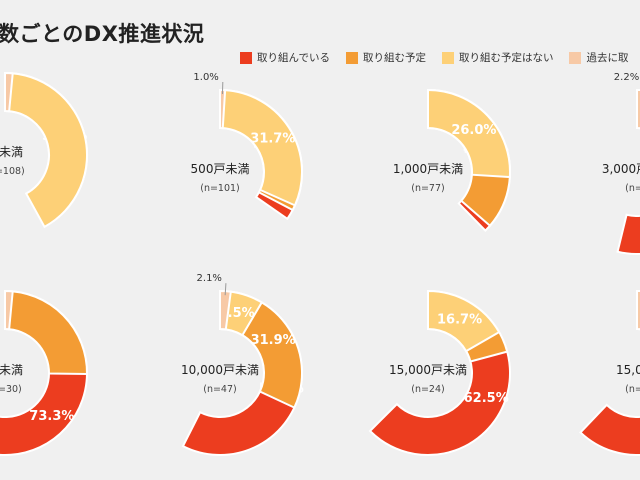  Describe the element at coordinates (12, 171) in the screenshot. I see `donut-sample-size: (n=108)` at that location.